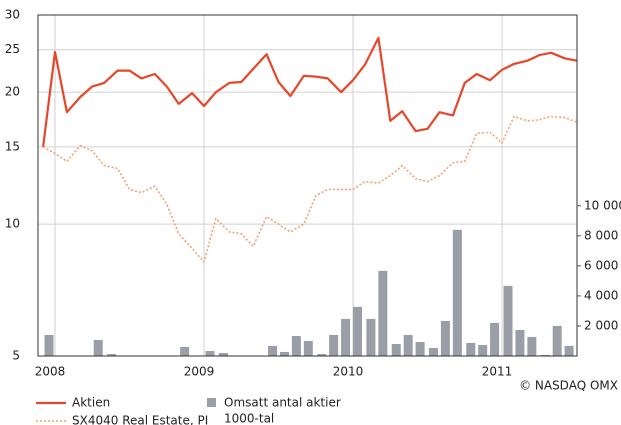  I want to click on x-tick-label: 2008, so click(50, 372).